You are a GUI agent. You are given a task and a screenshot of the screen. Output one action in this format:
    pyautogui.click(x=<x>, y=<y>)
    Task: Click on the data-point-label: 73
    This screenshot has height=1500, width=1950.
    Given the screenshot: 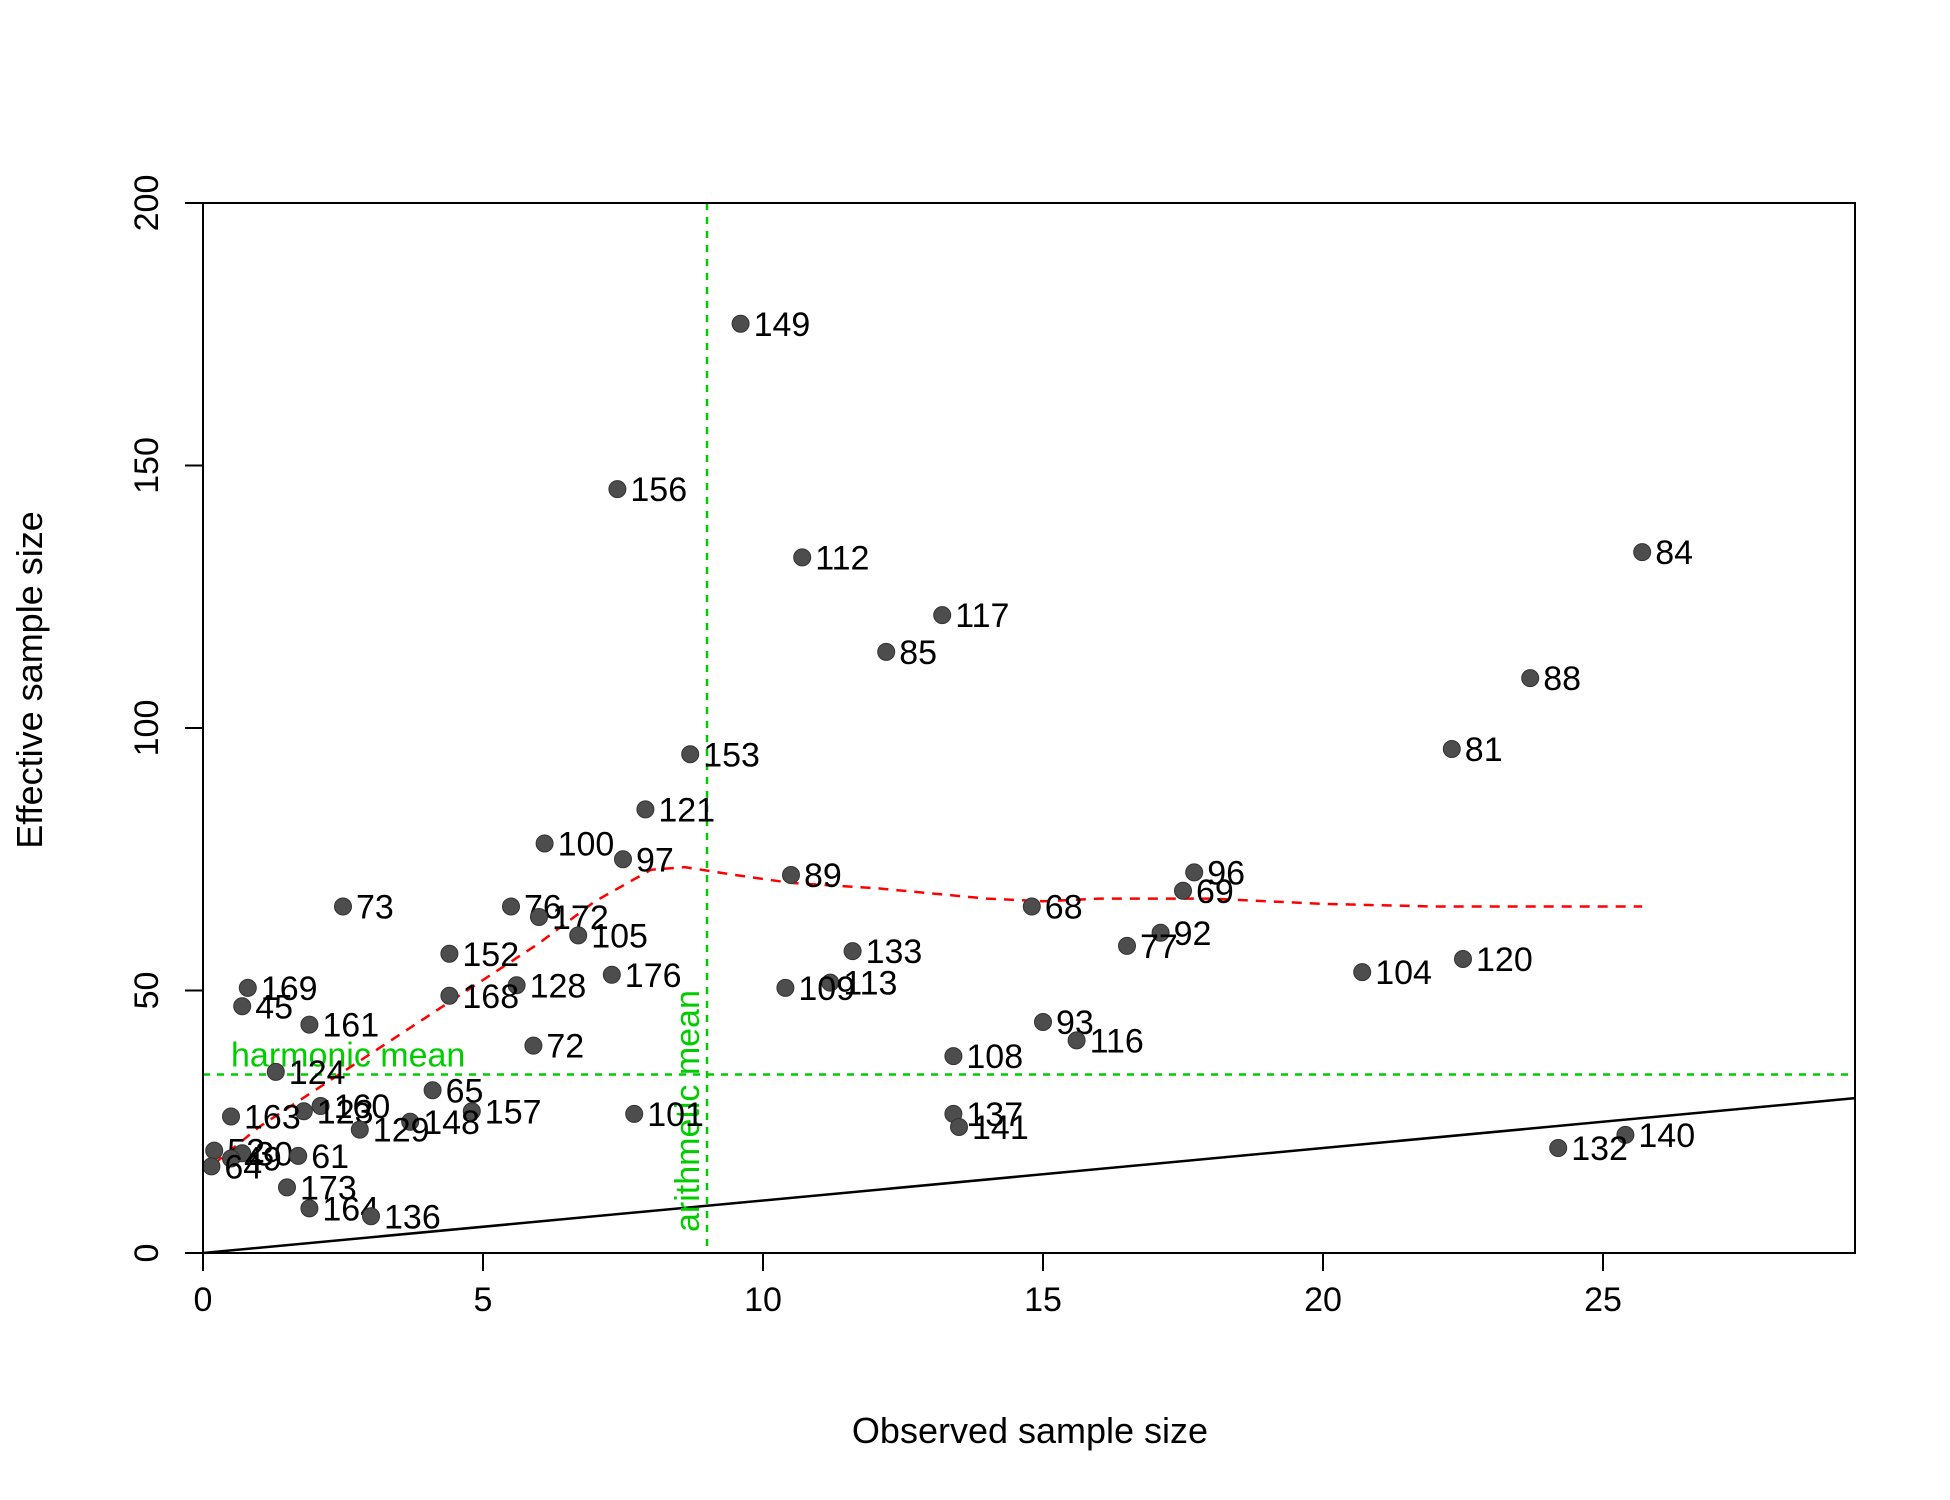 What is the action you would take?
    pyautogui.click(x=375, y=908)
    